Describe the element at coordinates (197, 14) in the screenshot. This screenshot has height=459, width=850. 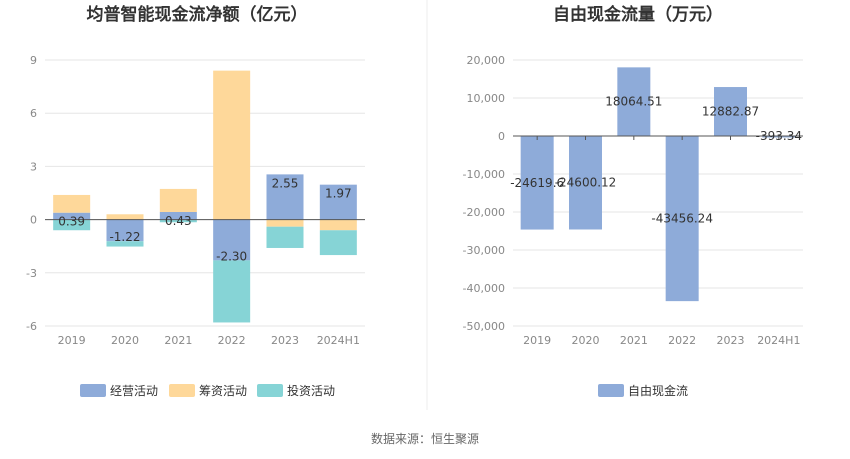
I see `chart-title-left: 均普智能现金流净额（亿元）` at that location.